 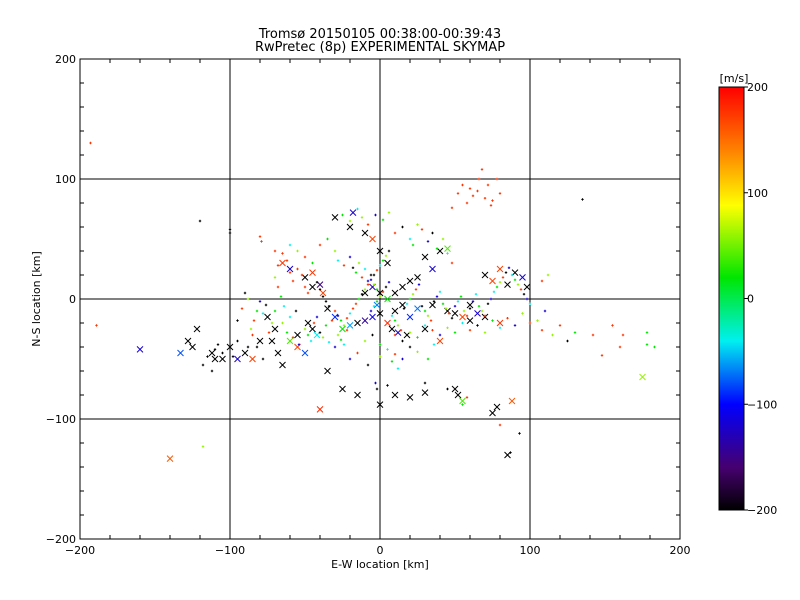 What do you see at coordinates (734, 78) in the screenshot?
I see `colorbar-label: [m/s]` at bounding box center [734, 78].